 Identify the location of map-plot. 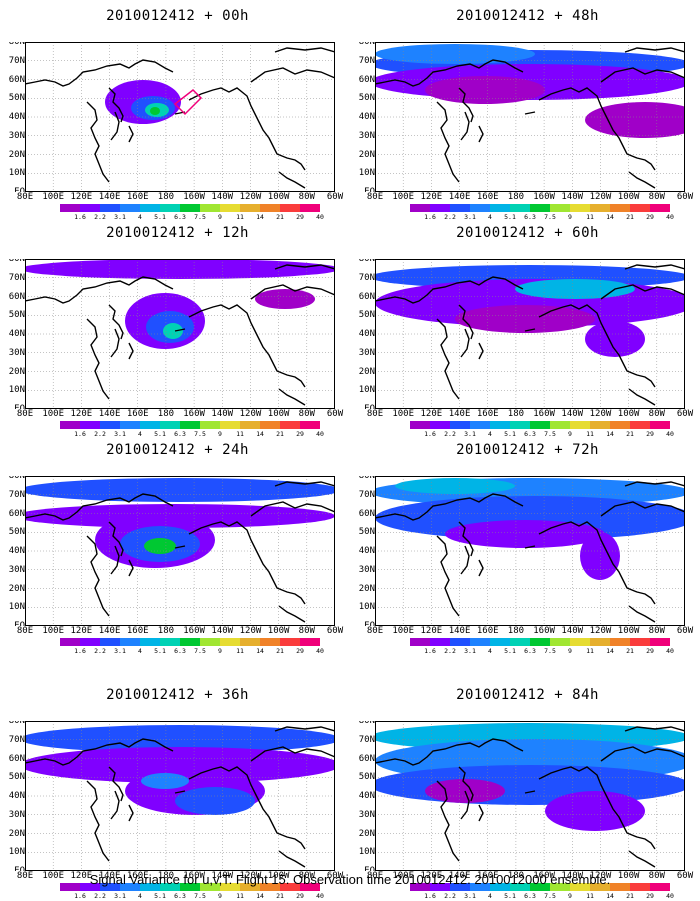
(530, 334).